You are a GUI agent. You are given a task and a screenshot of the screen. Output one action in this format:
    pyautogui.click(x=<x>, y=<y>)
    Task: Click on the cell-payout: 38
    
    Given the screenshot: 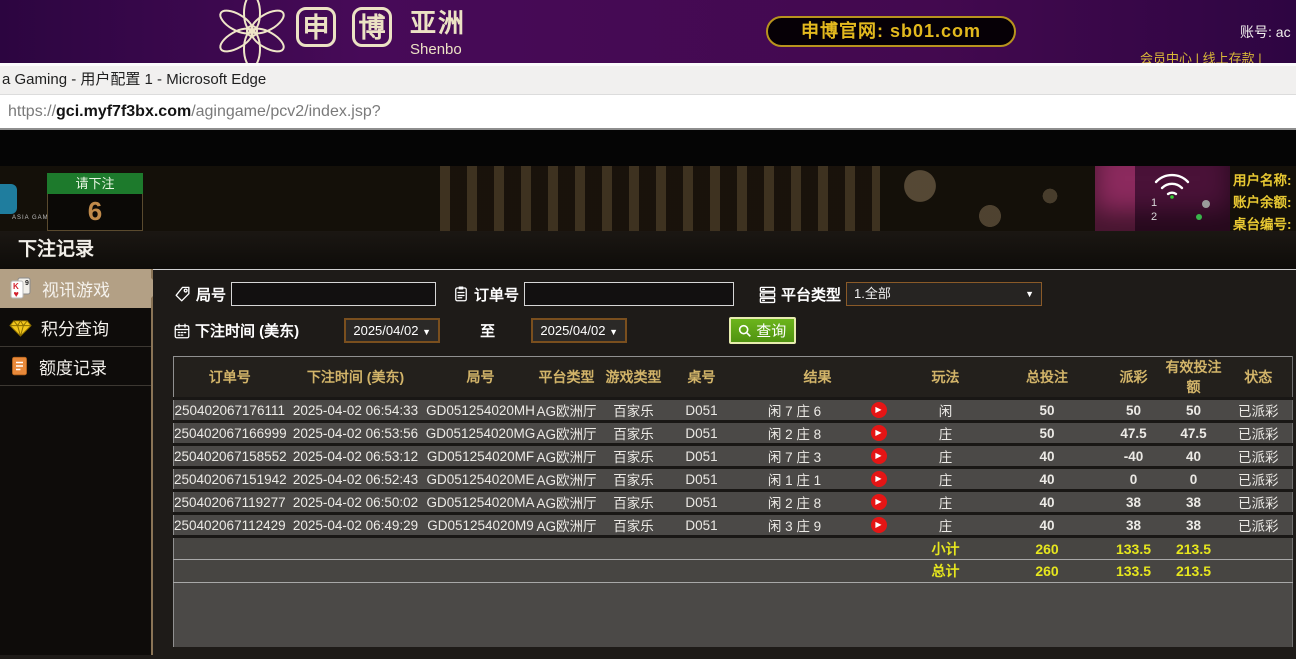 What is the action you would take?
    pyautogui.click(x=1133, y=502)
    